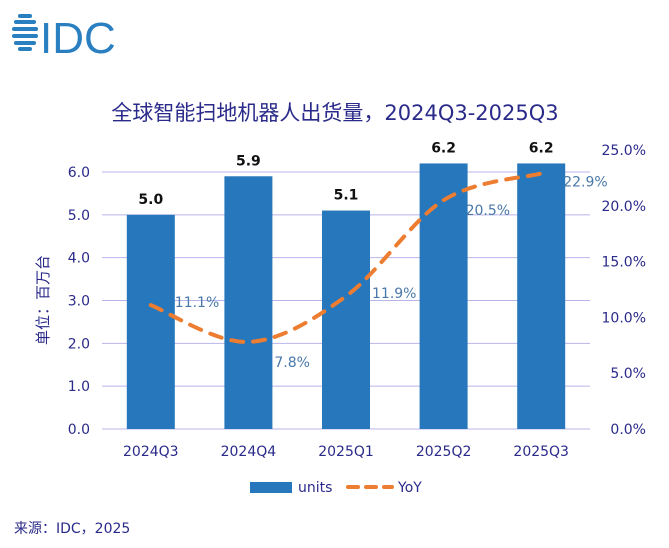  What do you see at coordinates (585, 182) in the screenshot?
I see `yoy-value-label: 22.9%` at bounding box center [585, 182].